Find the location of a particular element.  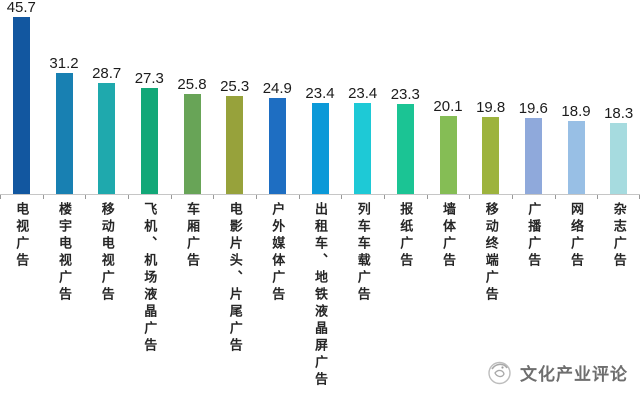

category-label: 户外媒体广告 is located at coordinates (278, 253).